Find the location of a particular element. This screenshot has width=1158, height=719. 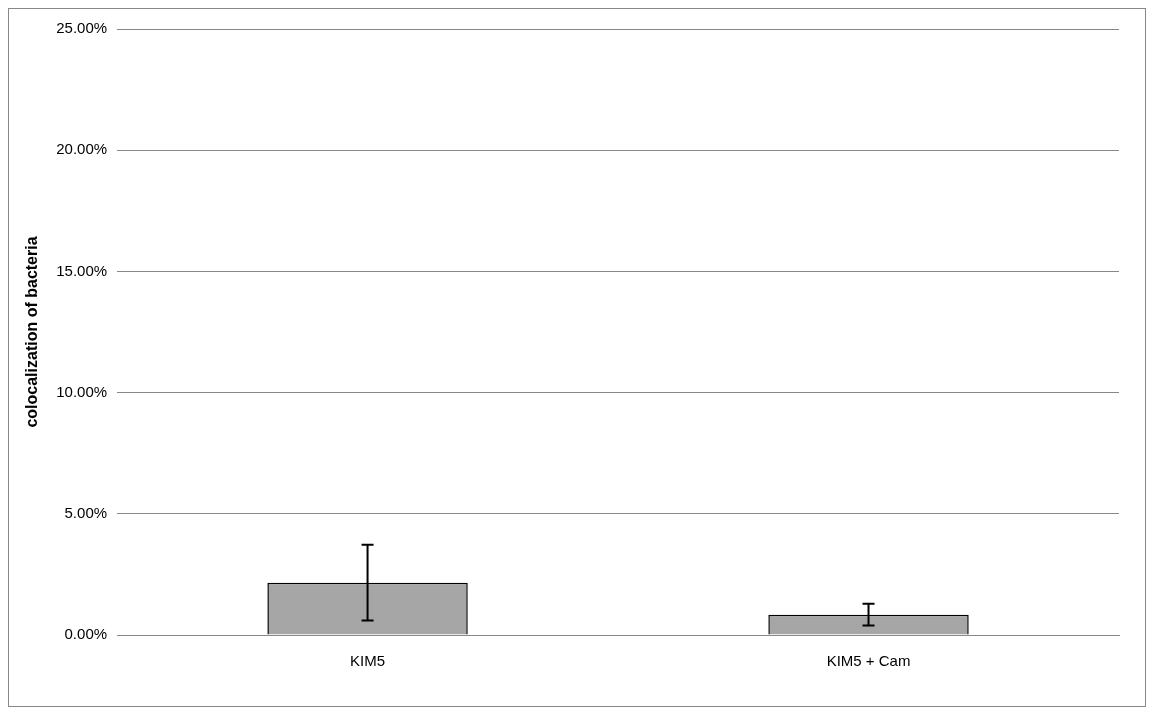

y-tick-label: 5.00% is located at coordinates (86, 512).